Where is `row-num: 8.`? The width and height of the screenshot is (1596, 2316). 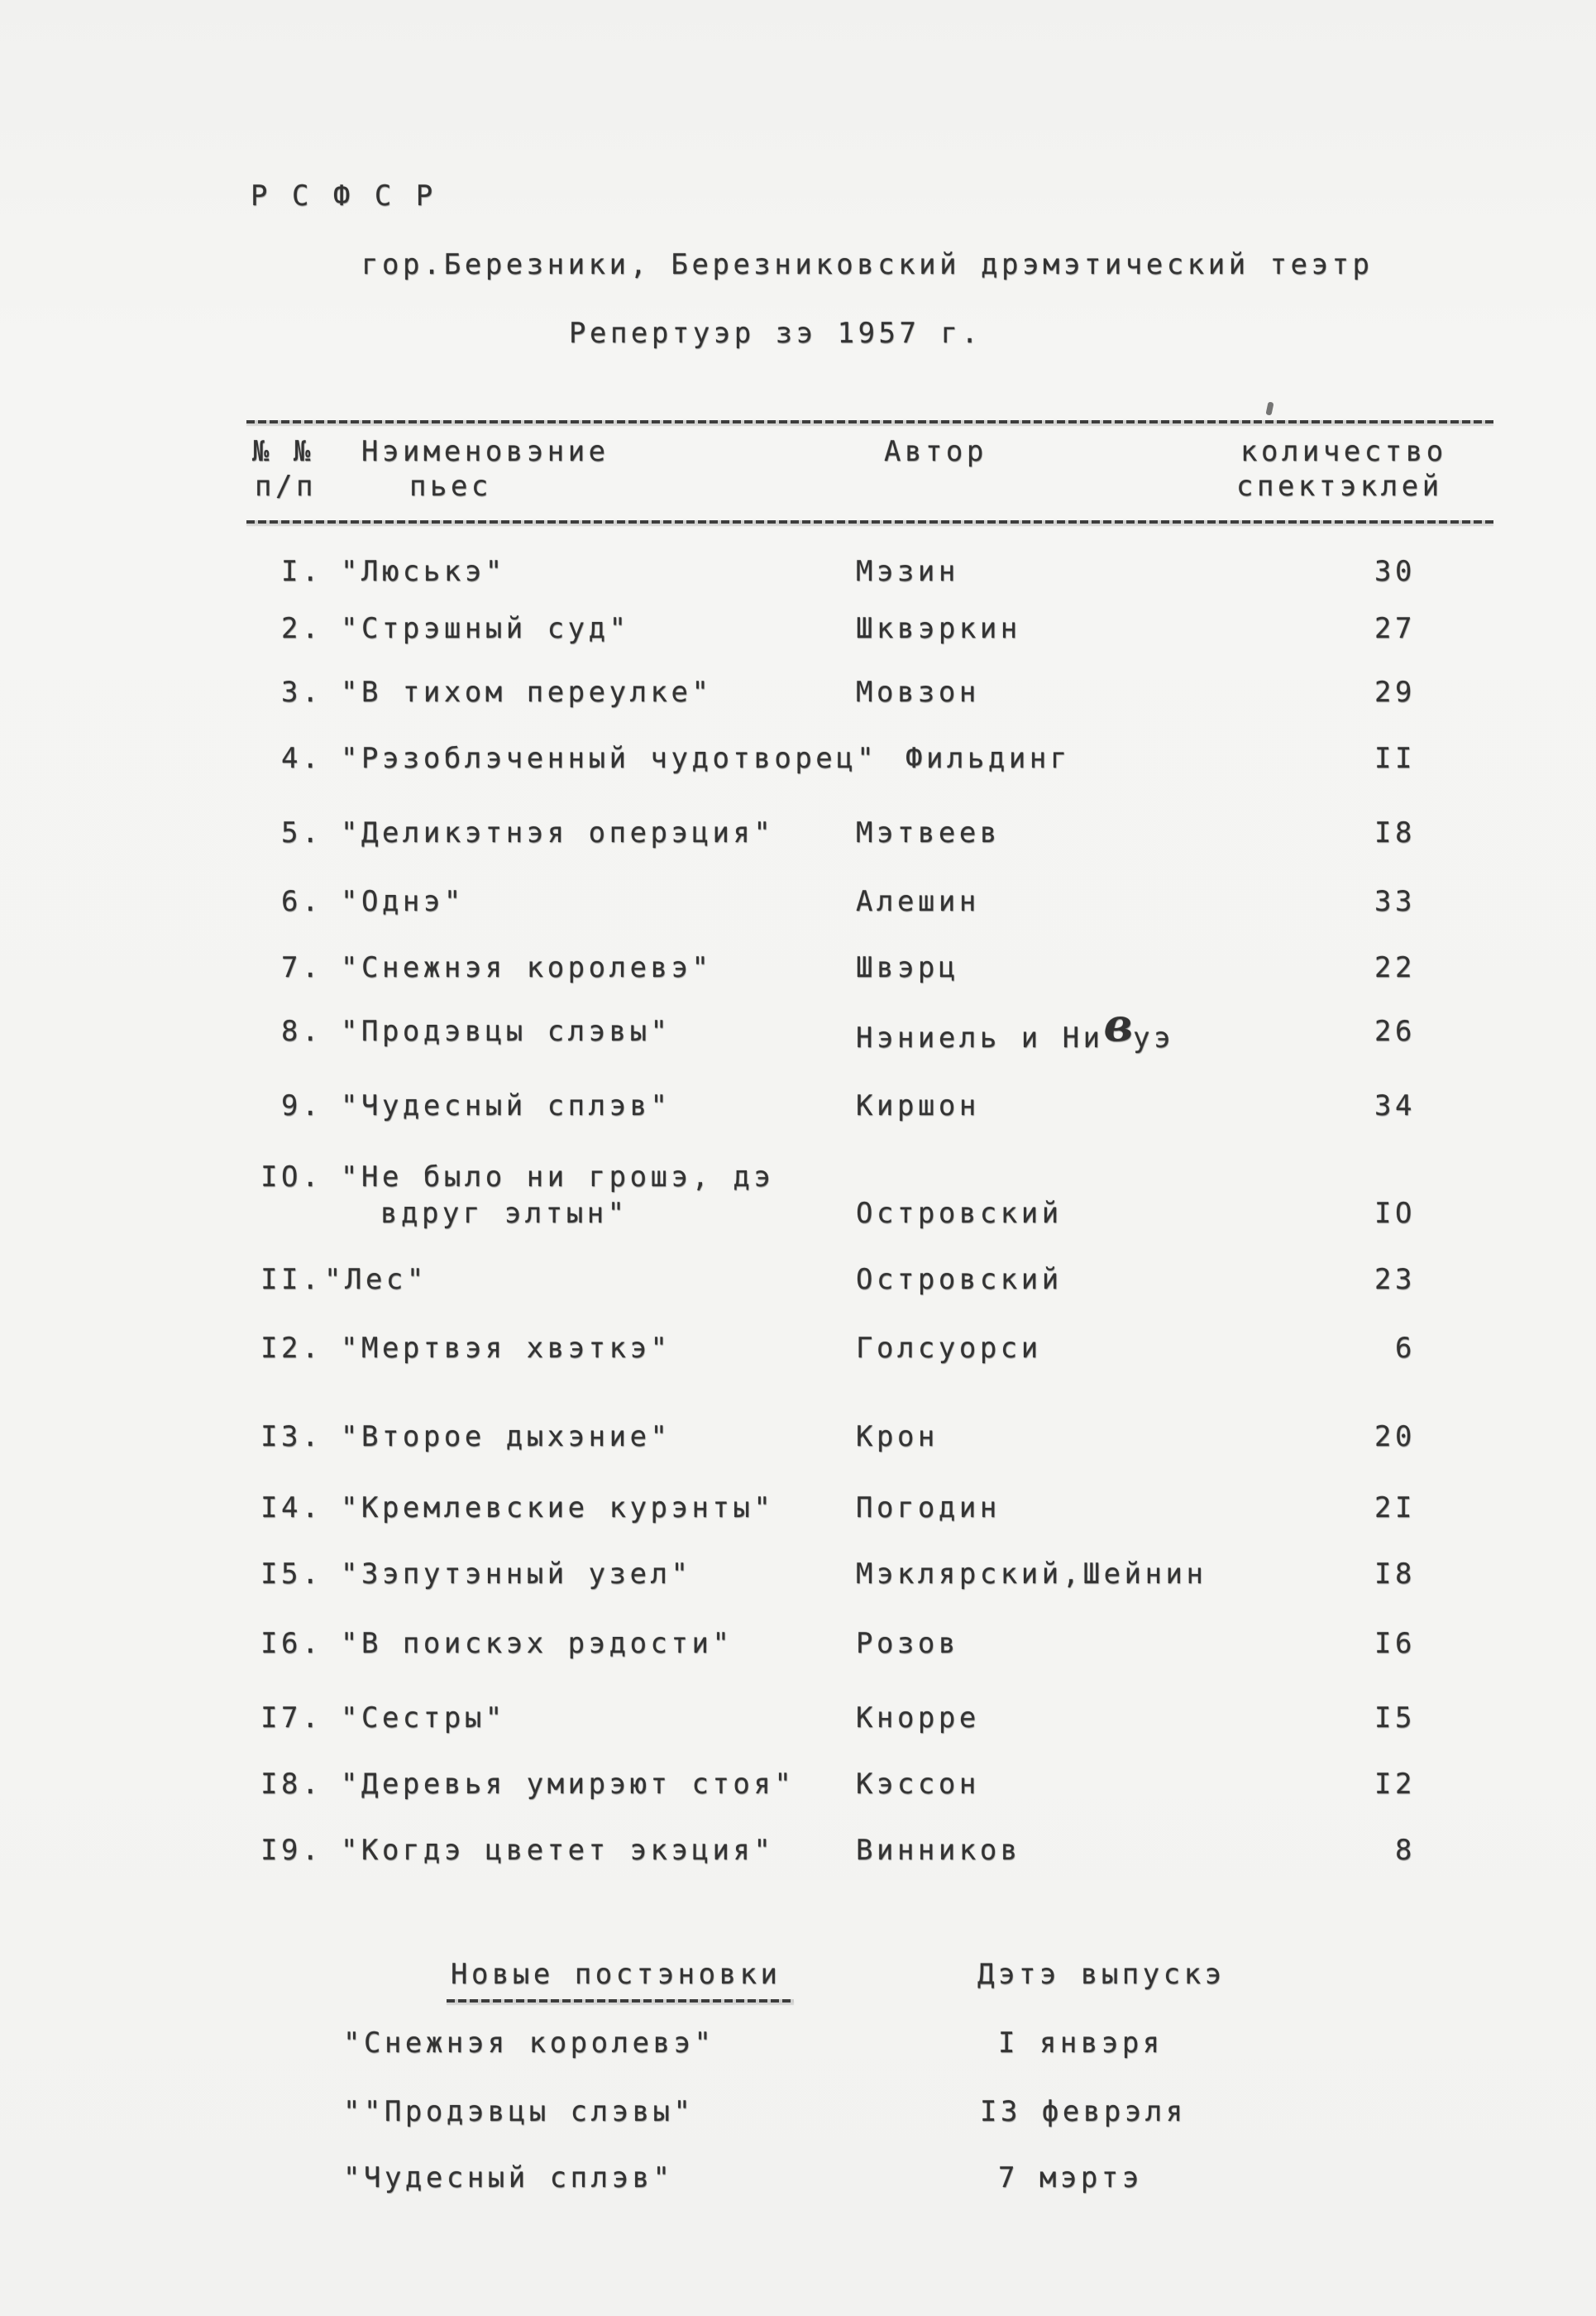 row-num: 8. is located at coordinates (302, 1031).